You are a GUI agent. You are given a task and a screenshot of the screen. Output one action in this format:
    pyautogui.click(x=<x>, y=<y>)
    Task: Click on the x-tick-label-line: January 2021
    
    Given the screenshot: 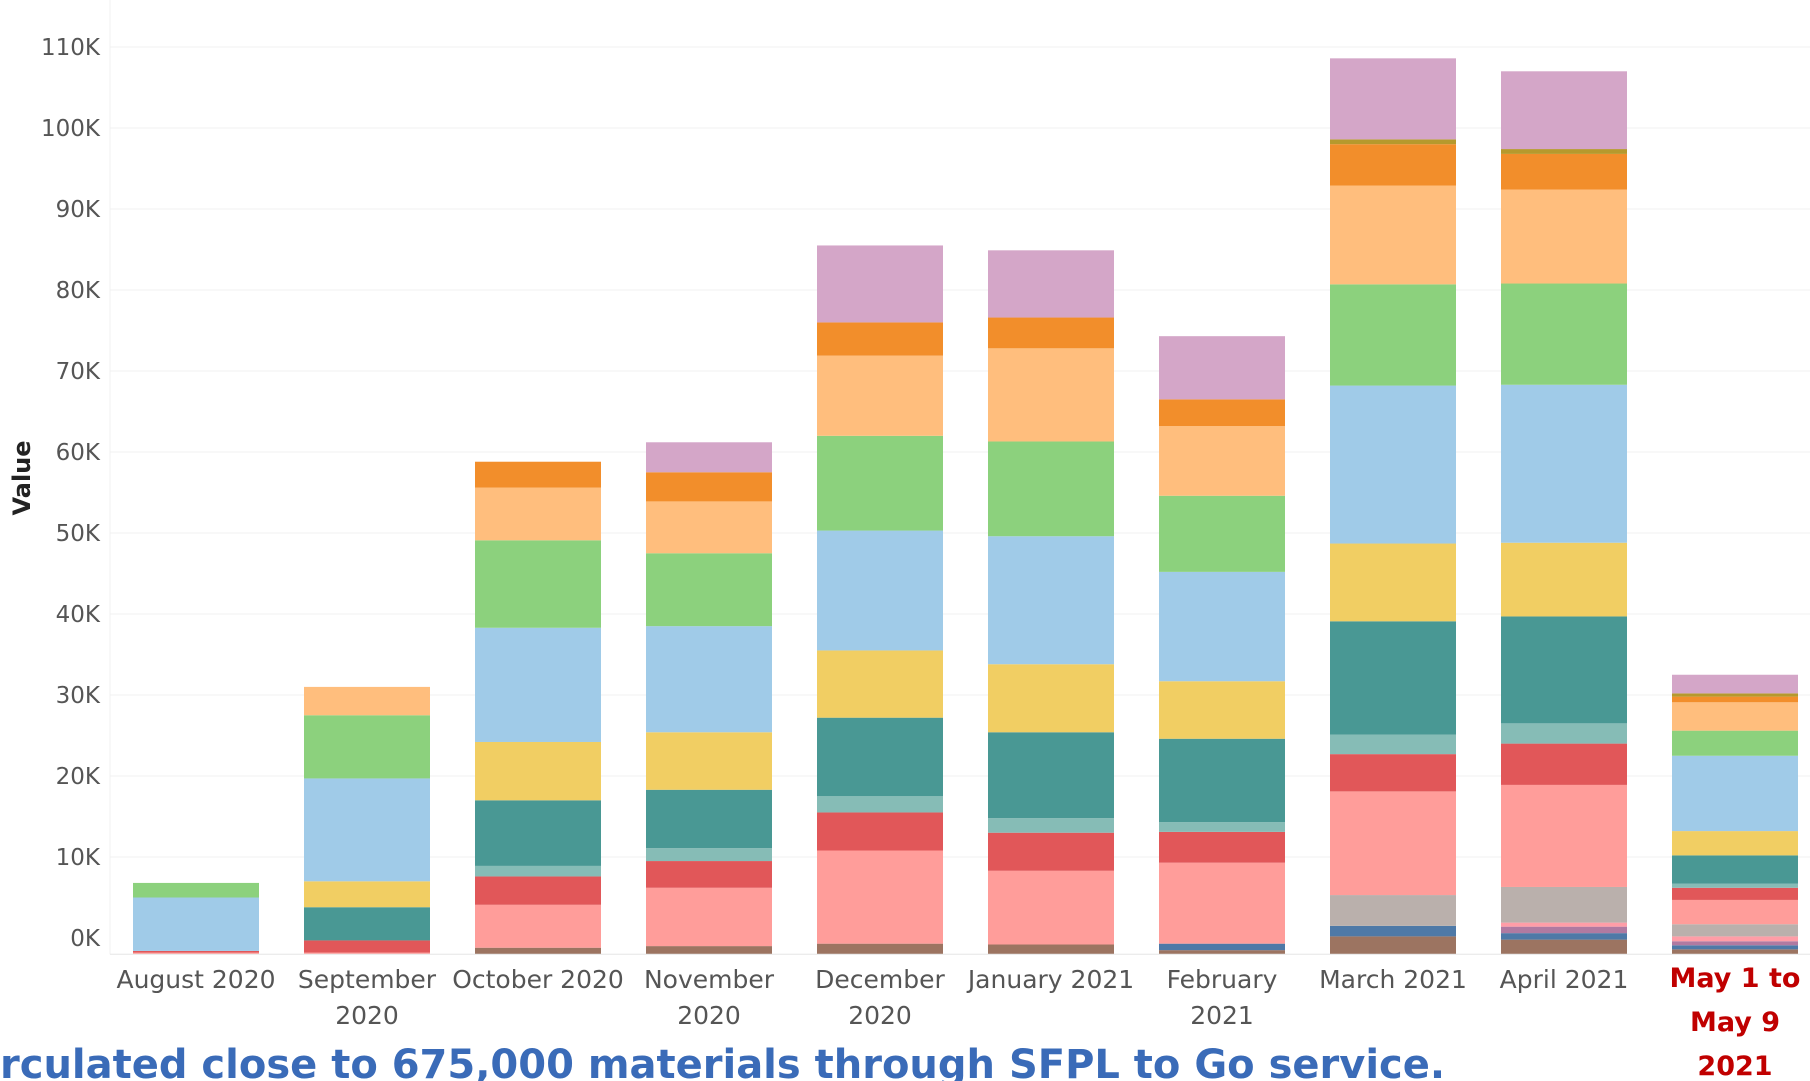 What is the action you would take?
    pyautogui.click(x=1050, y=979)
    